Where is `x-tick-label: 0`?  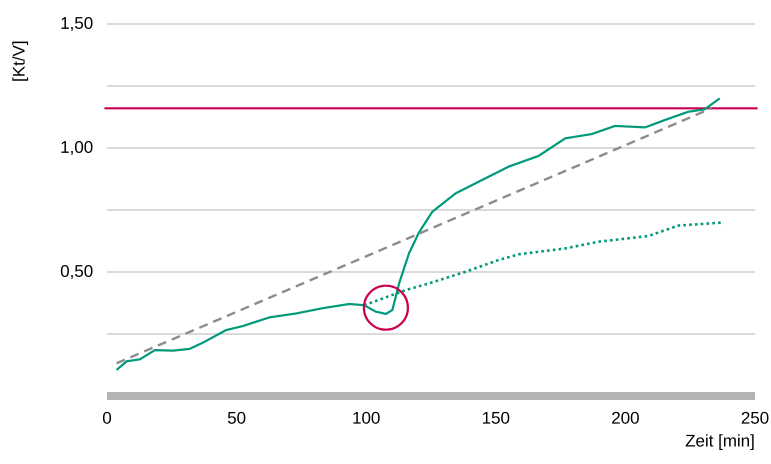 x-tick-label: 0 is located at coordinates (107, 418).